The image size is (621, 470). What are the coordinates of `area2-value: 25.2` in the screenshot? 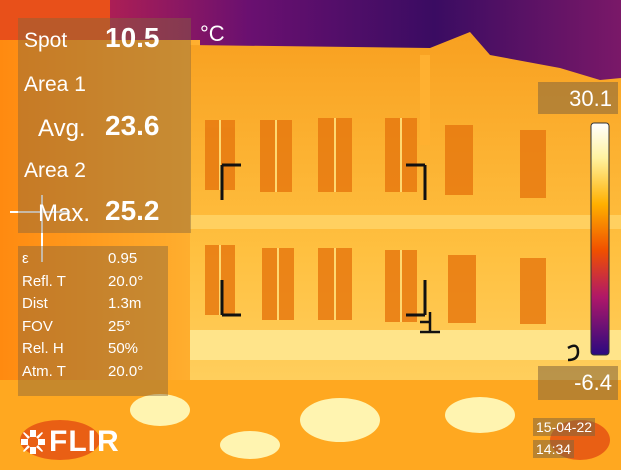 It's located at (132, 210).